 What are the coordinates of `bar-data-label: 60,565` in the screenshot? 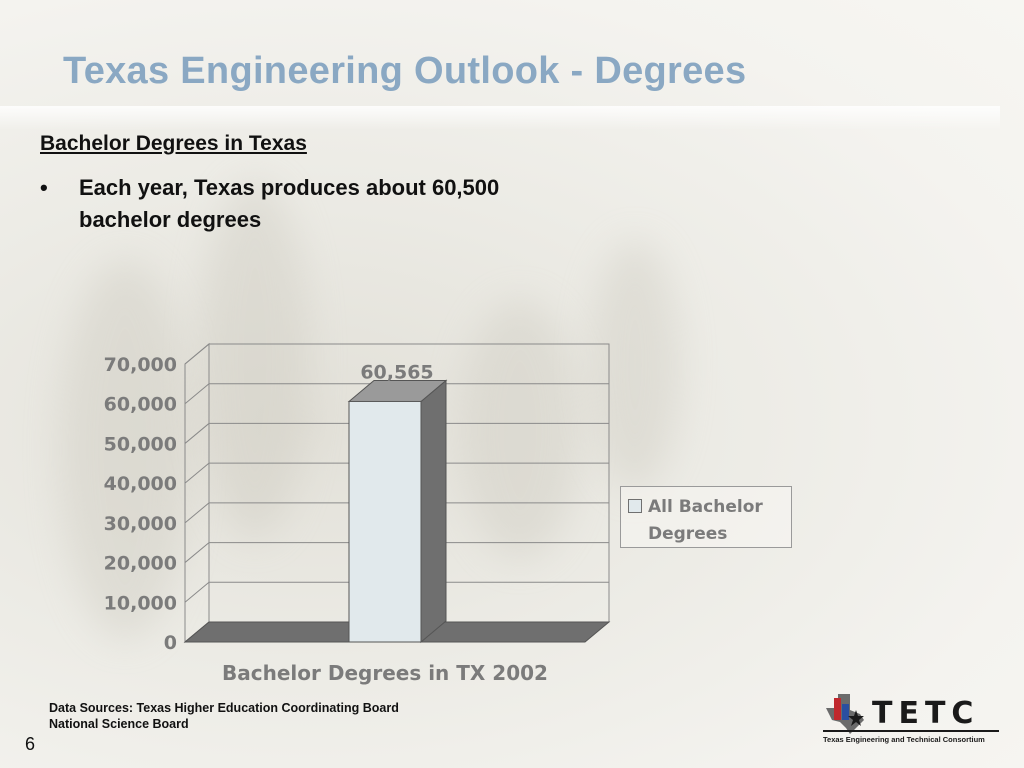 It's located at (396, 372).